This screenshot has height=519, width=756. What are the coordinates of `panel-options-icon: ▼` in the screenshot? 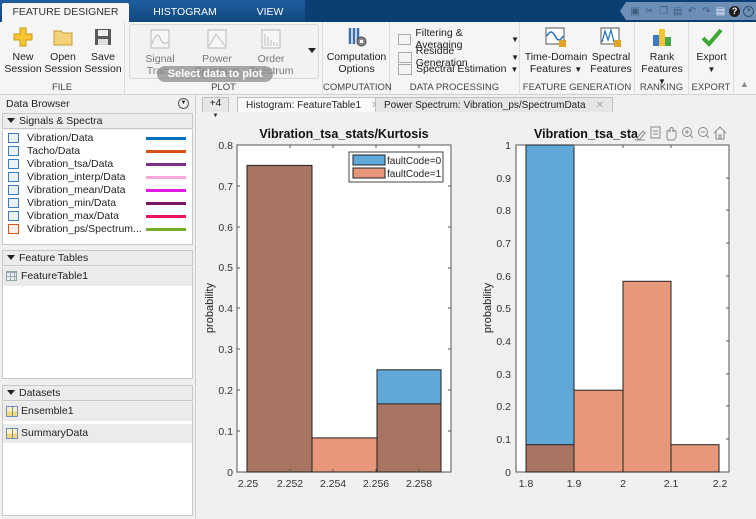 It's located at (183, 103).